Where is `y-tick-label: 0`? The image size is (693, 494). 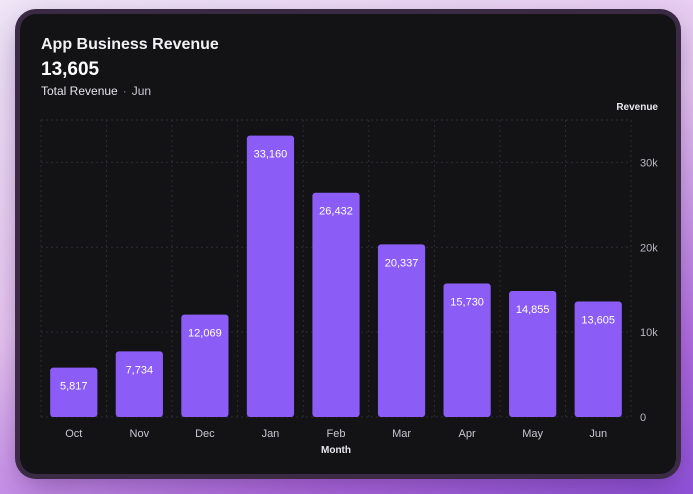 y-tick-label: 0 is located at coordinates (643, 418).